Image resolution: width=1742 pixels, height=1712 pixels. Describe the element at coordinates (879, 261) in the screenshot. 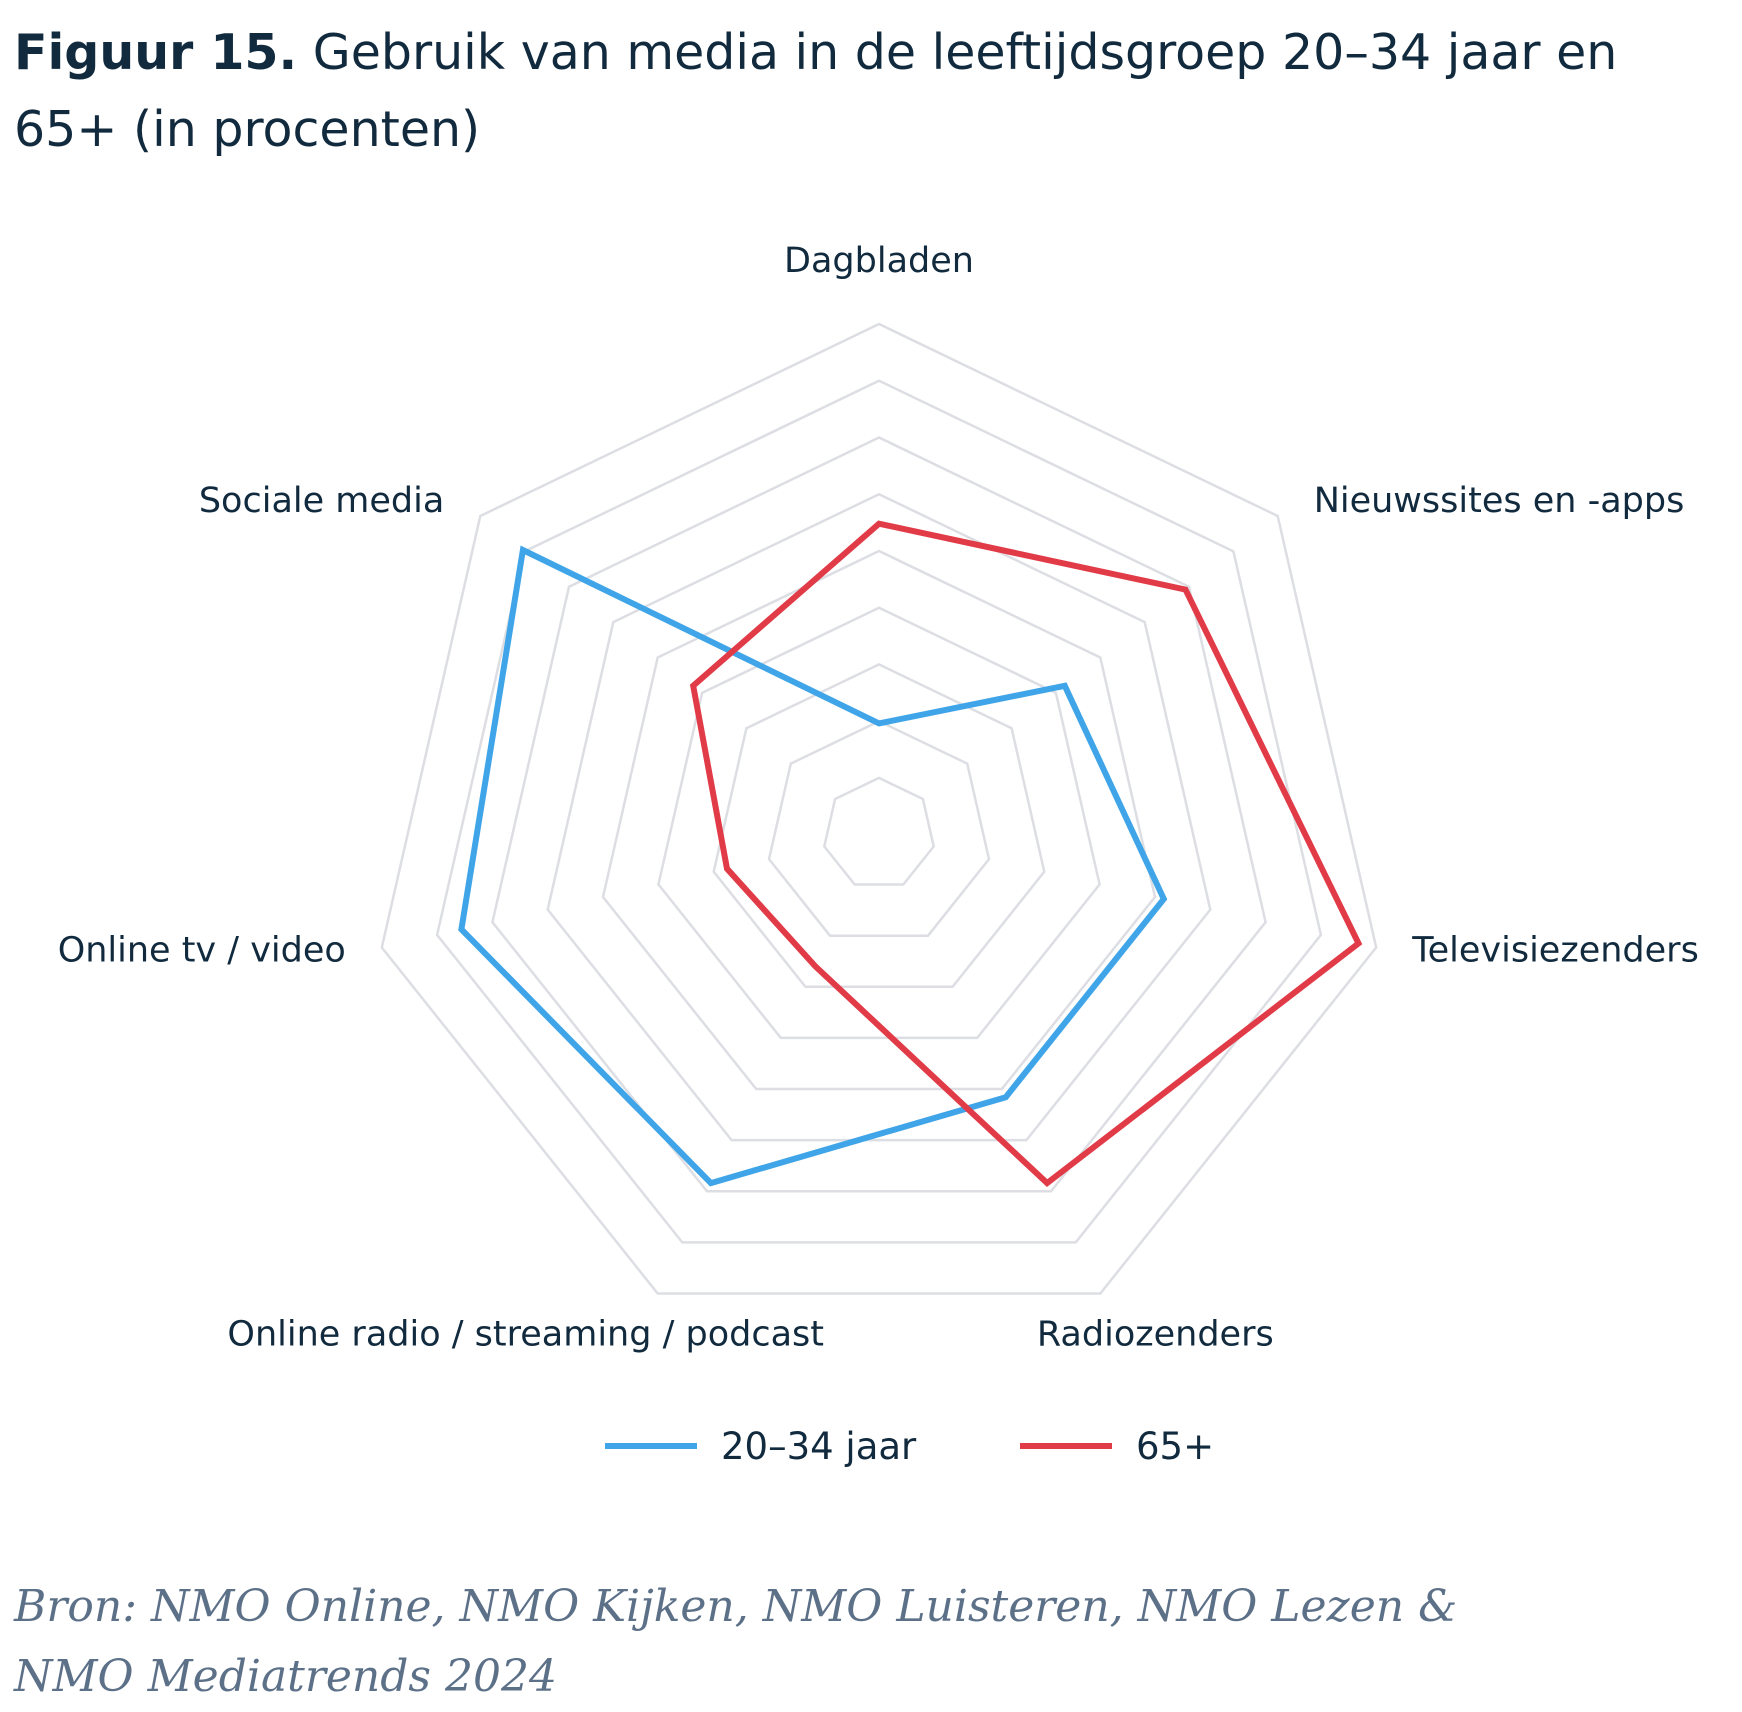

I see `axis-label-1: Dagbladen` at that location.